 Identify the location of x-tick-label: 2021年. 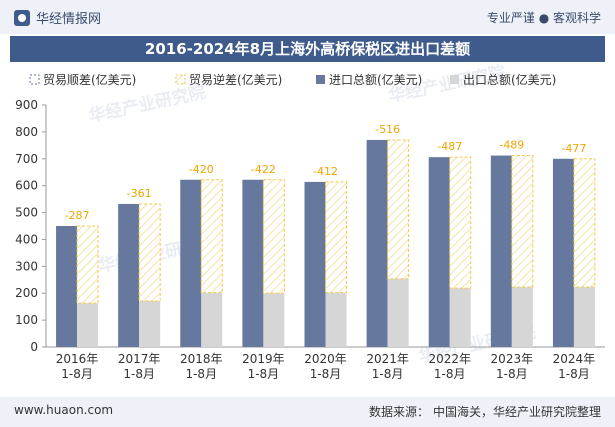
(387, 359).